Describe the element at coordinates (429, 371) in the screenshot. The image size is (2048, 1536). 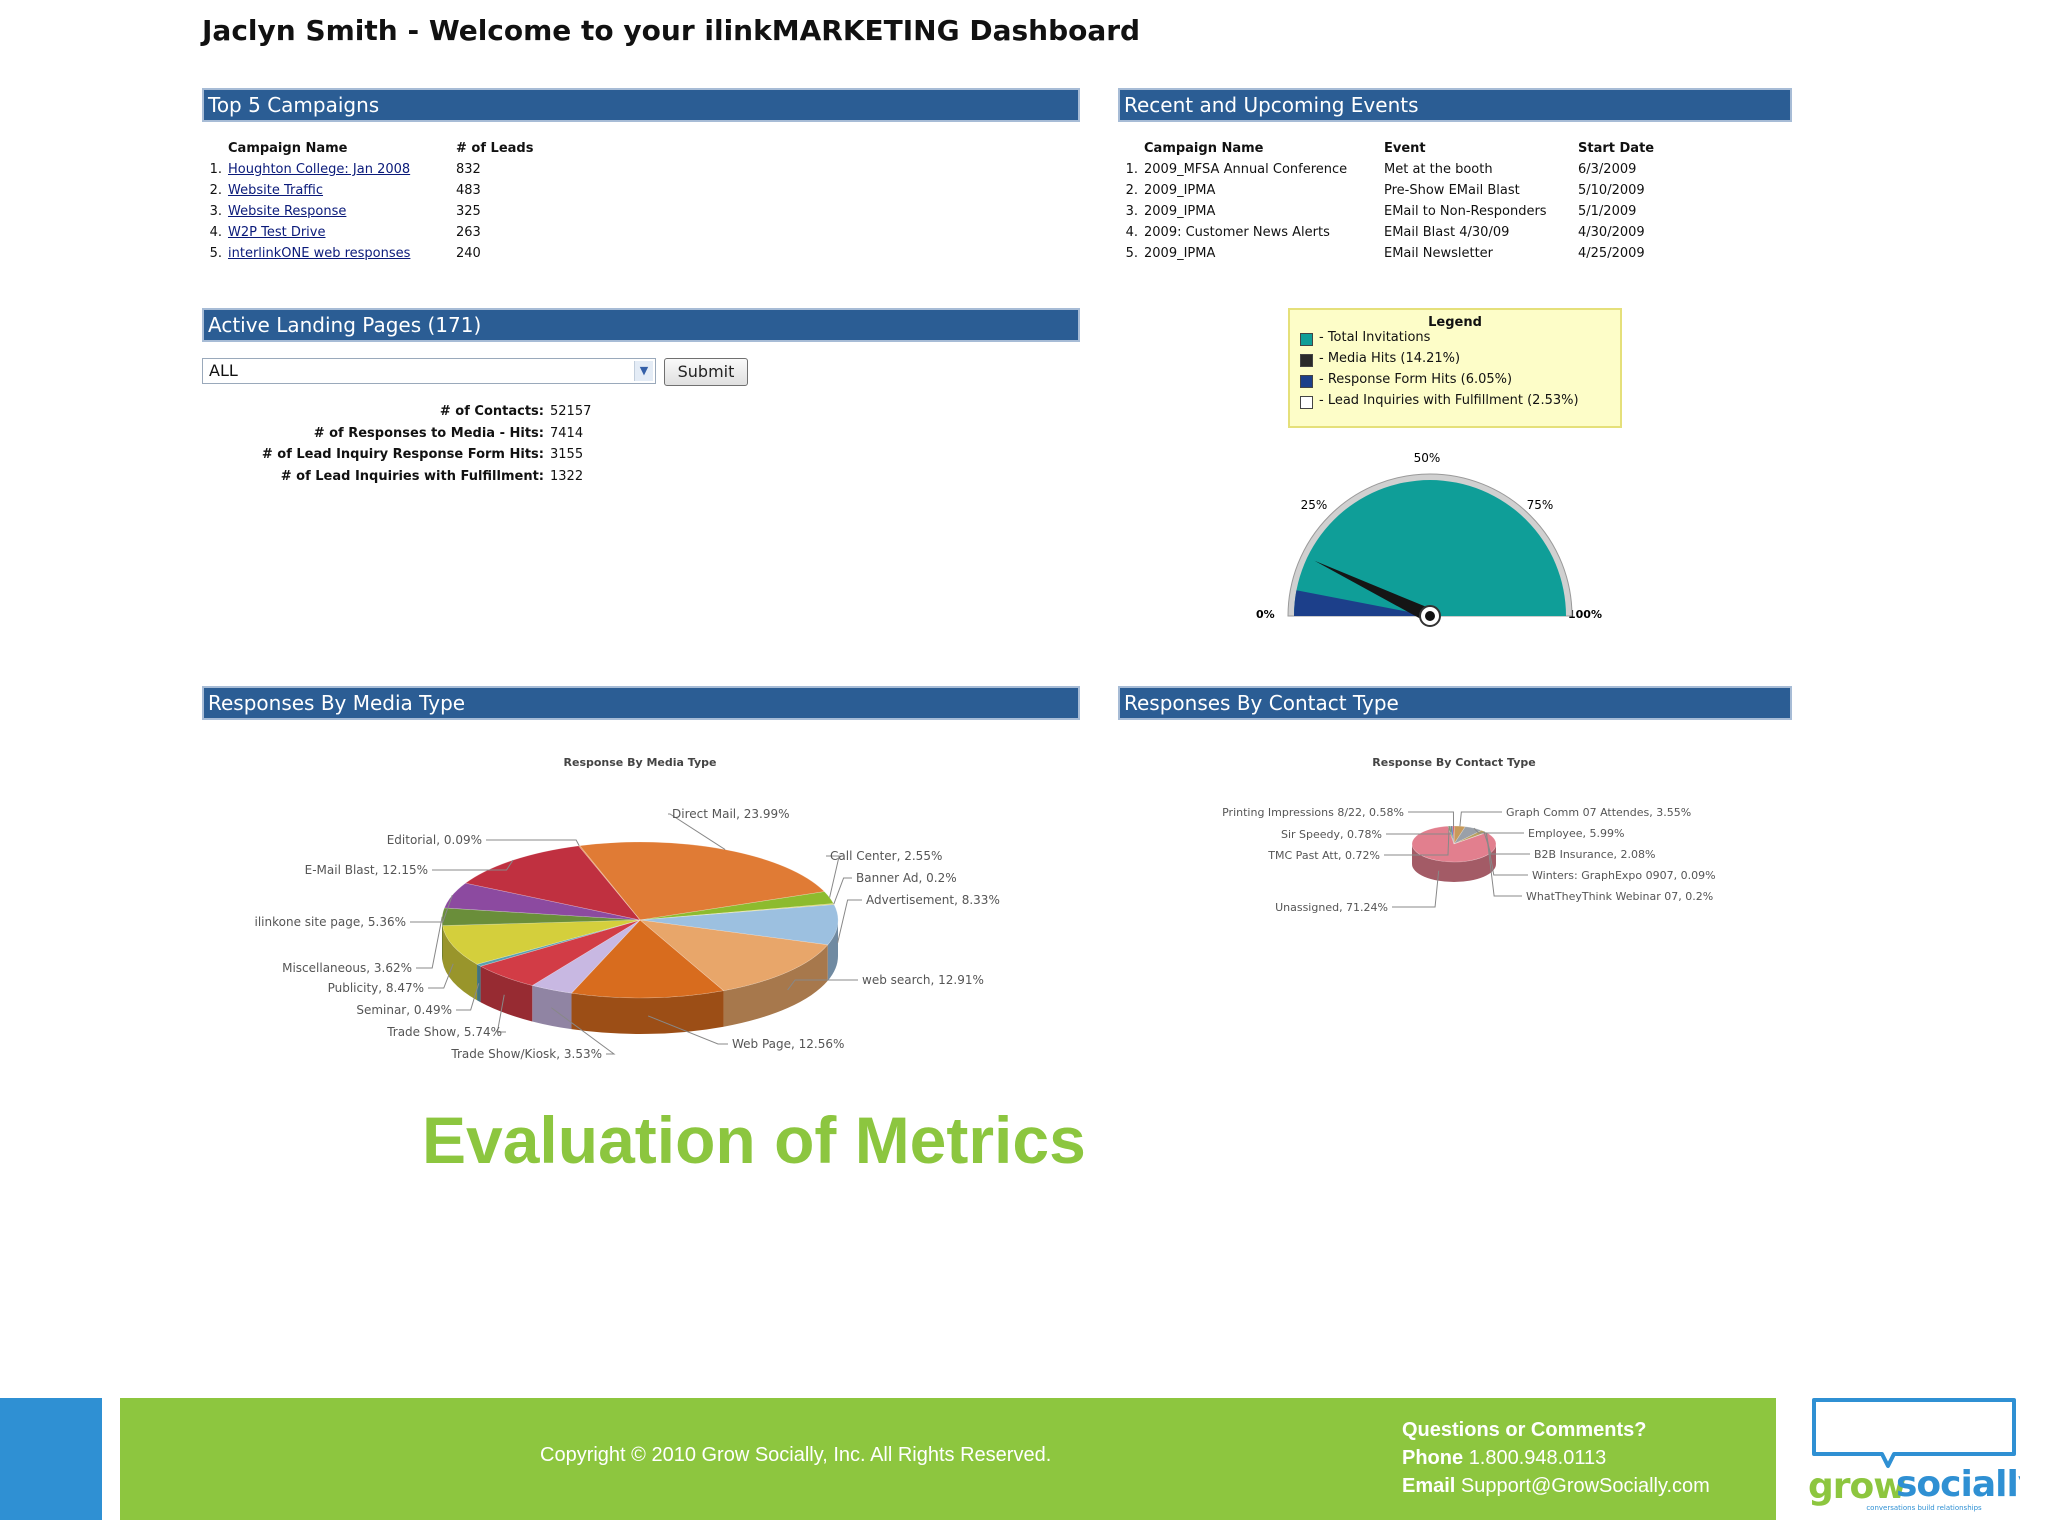
I see `landing-page-select: ALL ▼` at that location.